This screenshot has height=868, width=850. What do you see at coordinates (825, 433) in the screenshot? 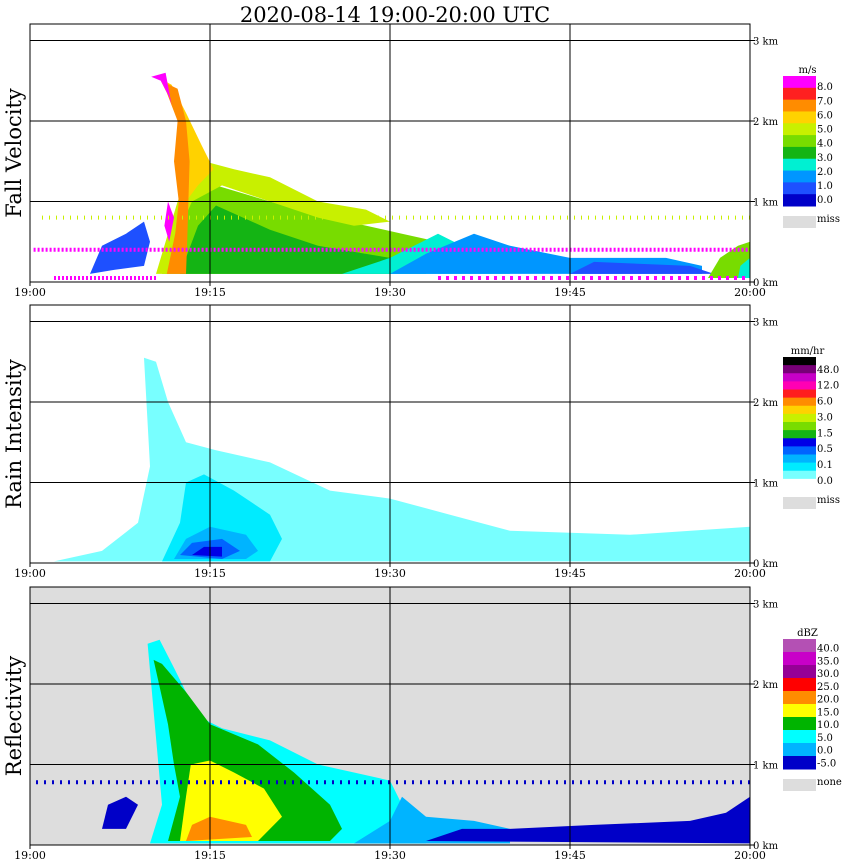
I see `colorbar-label: 1.5` at bounding box center [825, 433].